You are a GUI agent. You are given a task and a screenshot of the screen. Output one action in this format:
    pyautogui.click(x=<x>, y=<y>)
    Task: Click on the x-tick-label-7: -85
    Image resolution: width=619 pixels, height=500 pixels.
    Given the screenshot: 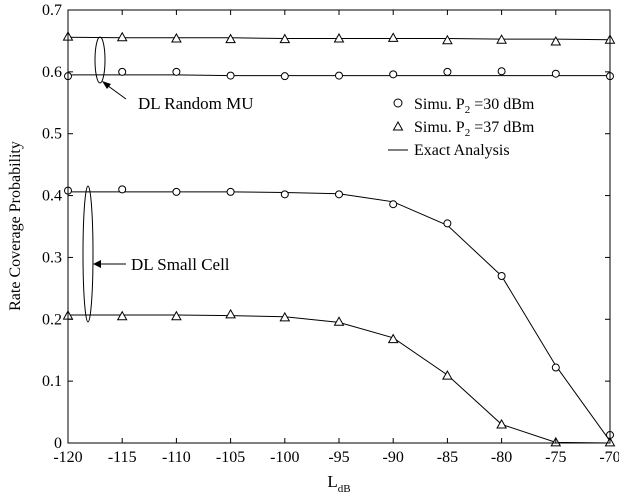 What is the action you would take?
    pyautogui.click(x=447, y=457)
    